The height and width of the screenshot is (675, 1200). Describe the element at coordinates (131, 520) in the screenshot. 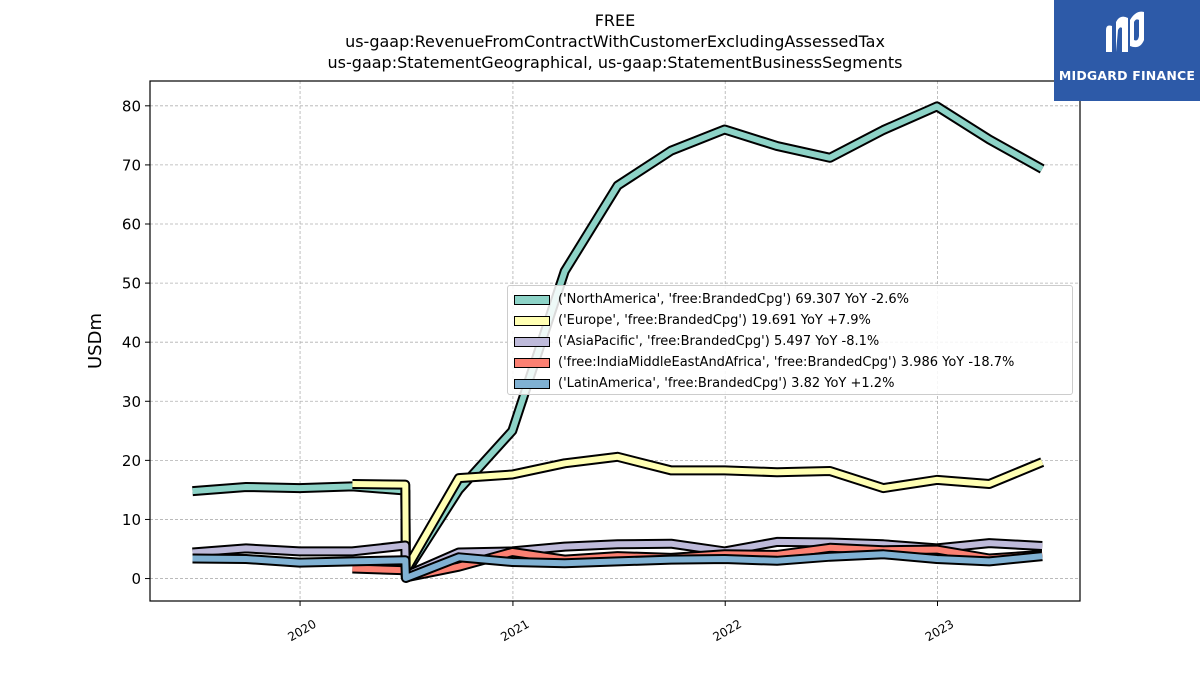

I see `y-tick-label: 10` at that location.